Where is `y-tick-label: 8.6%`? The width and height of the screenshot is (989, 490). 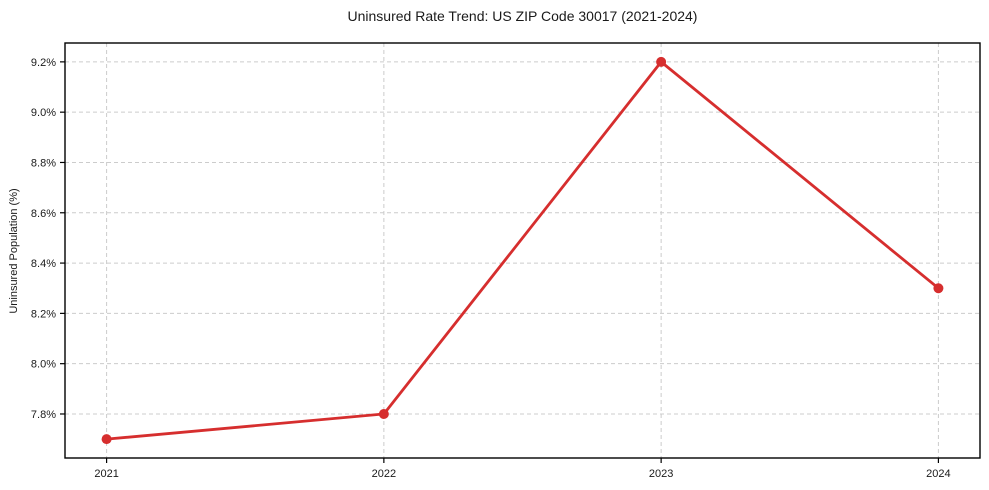
y-tick-label: 8.6% is located at coordinates (43, 214).